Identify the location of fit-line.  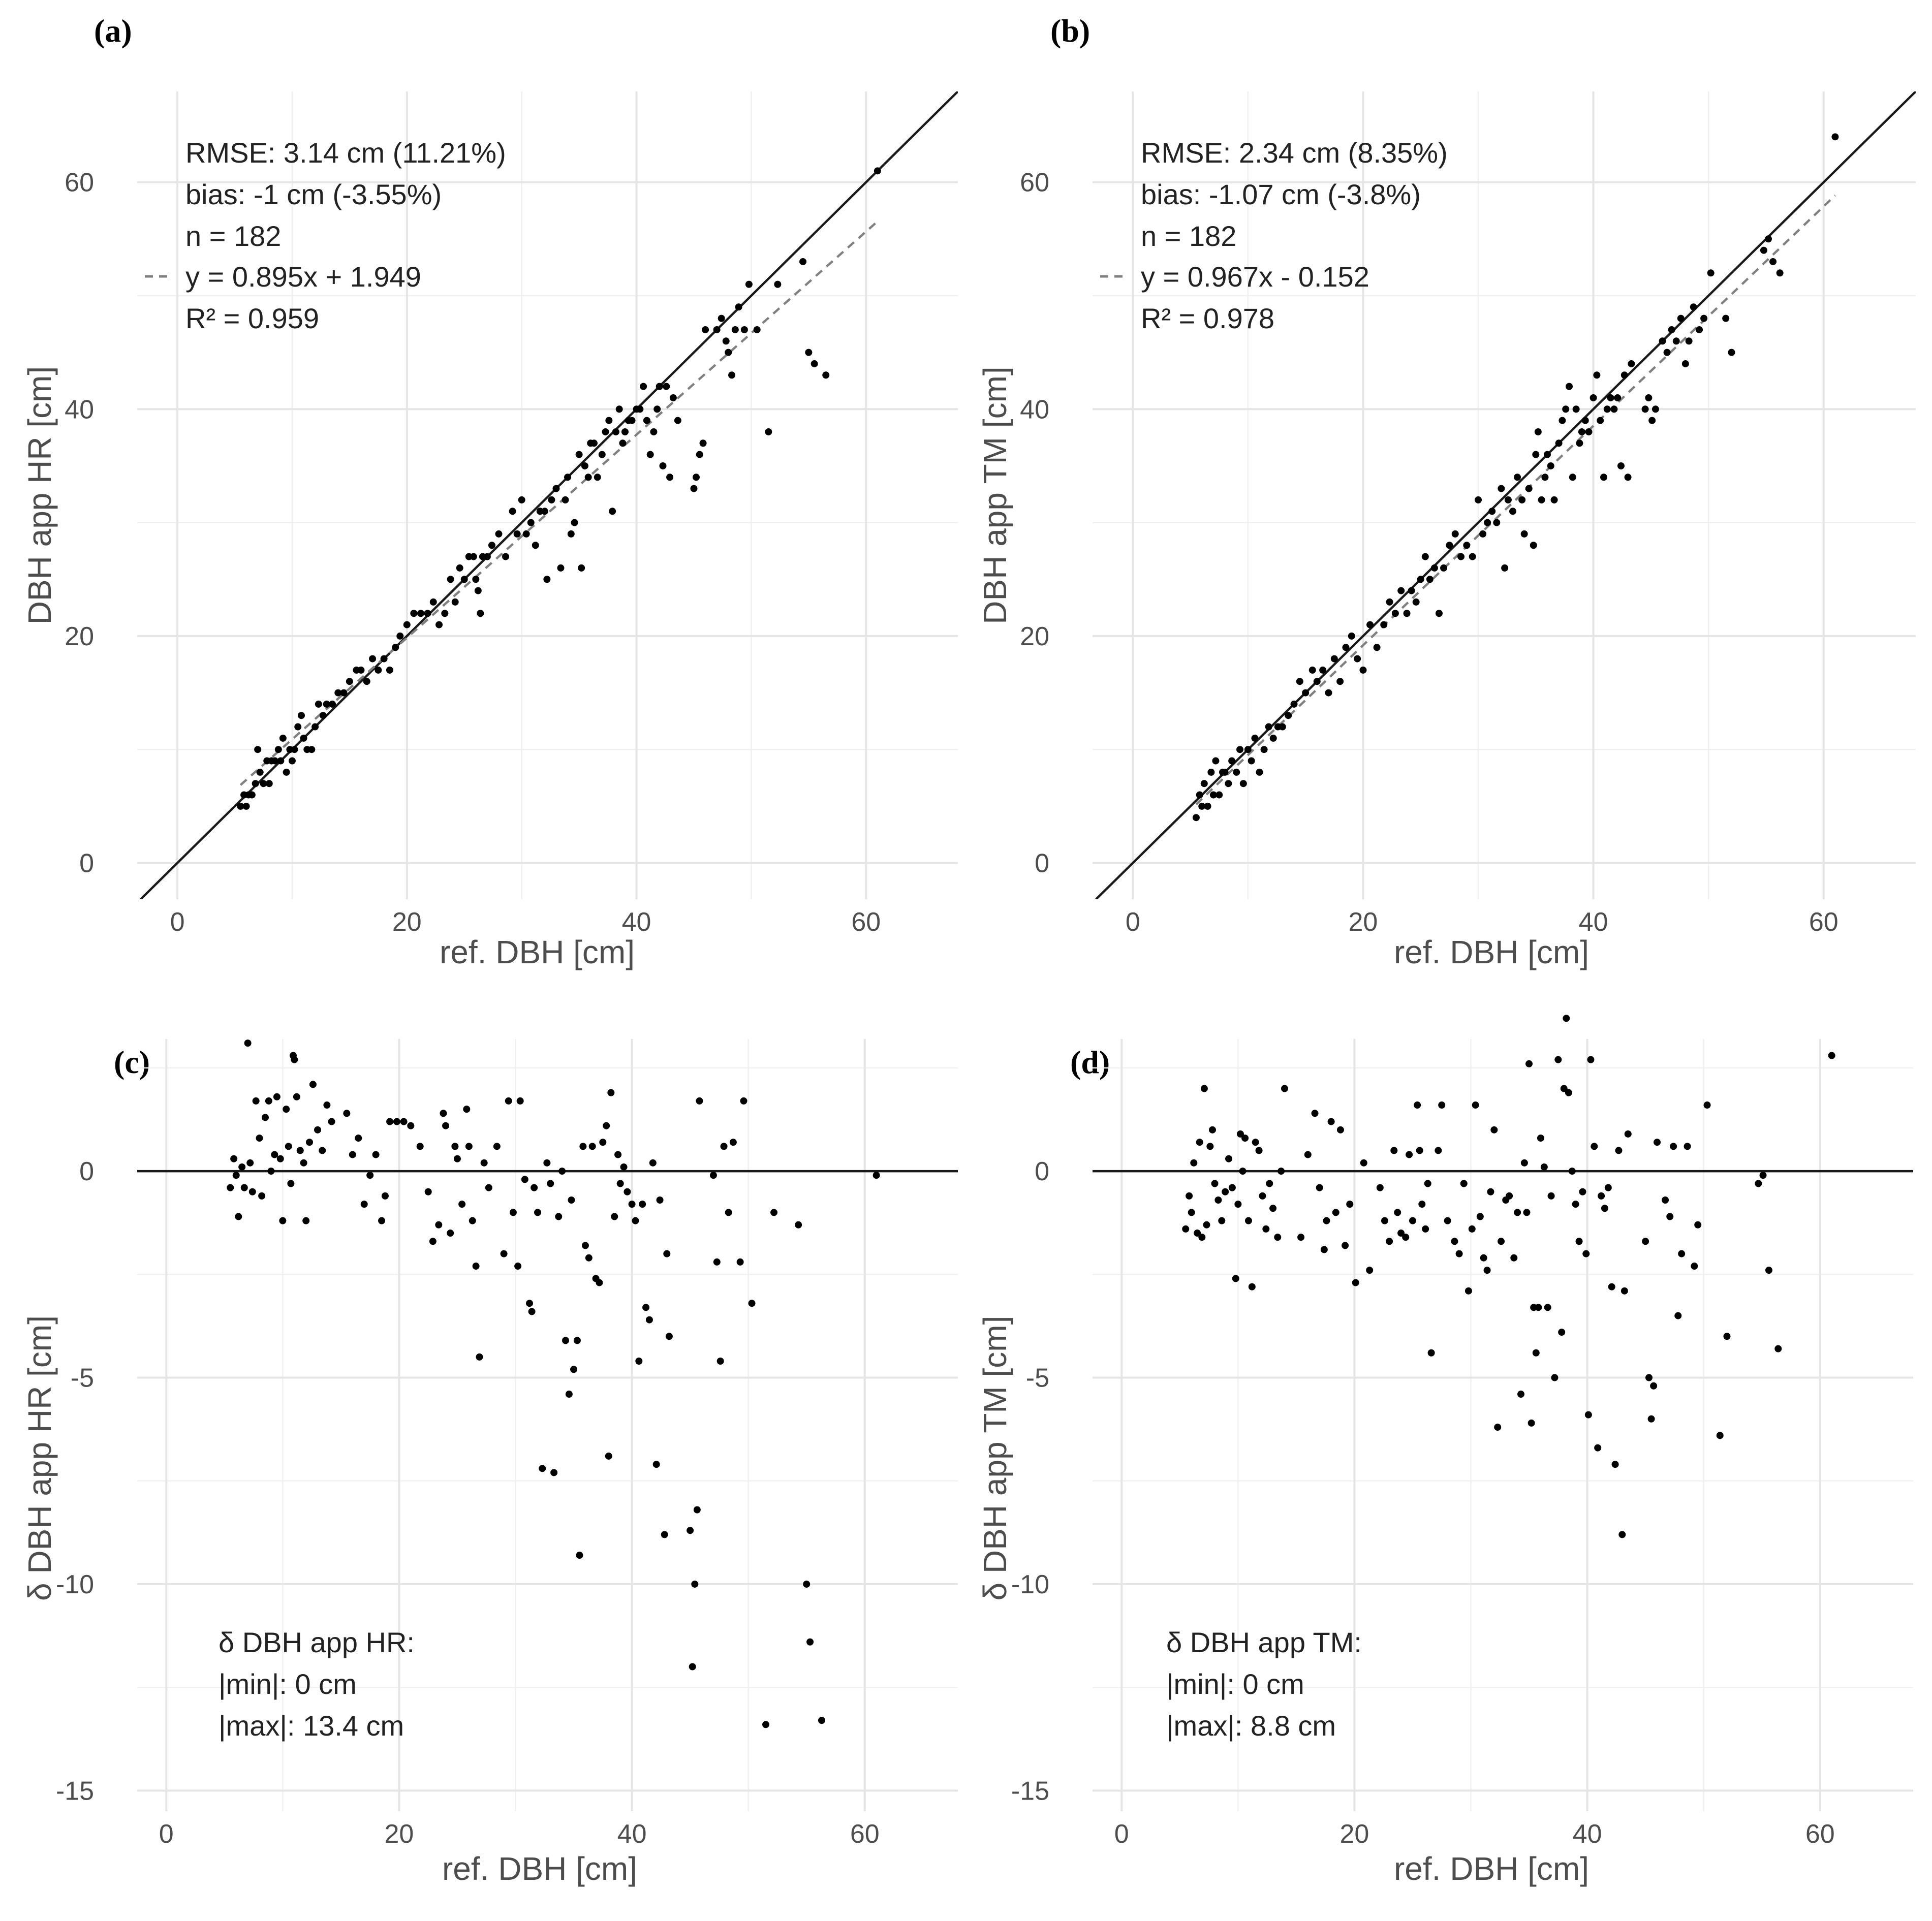
(559, 503).